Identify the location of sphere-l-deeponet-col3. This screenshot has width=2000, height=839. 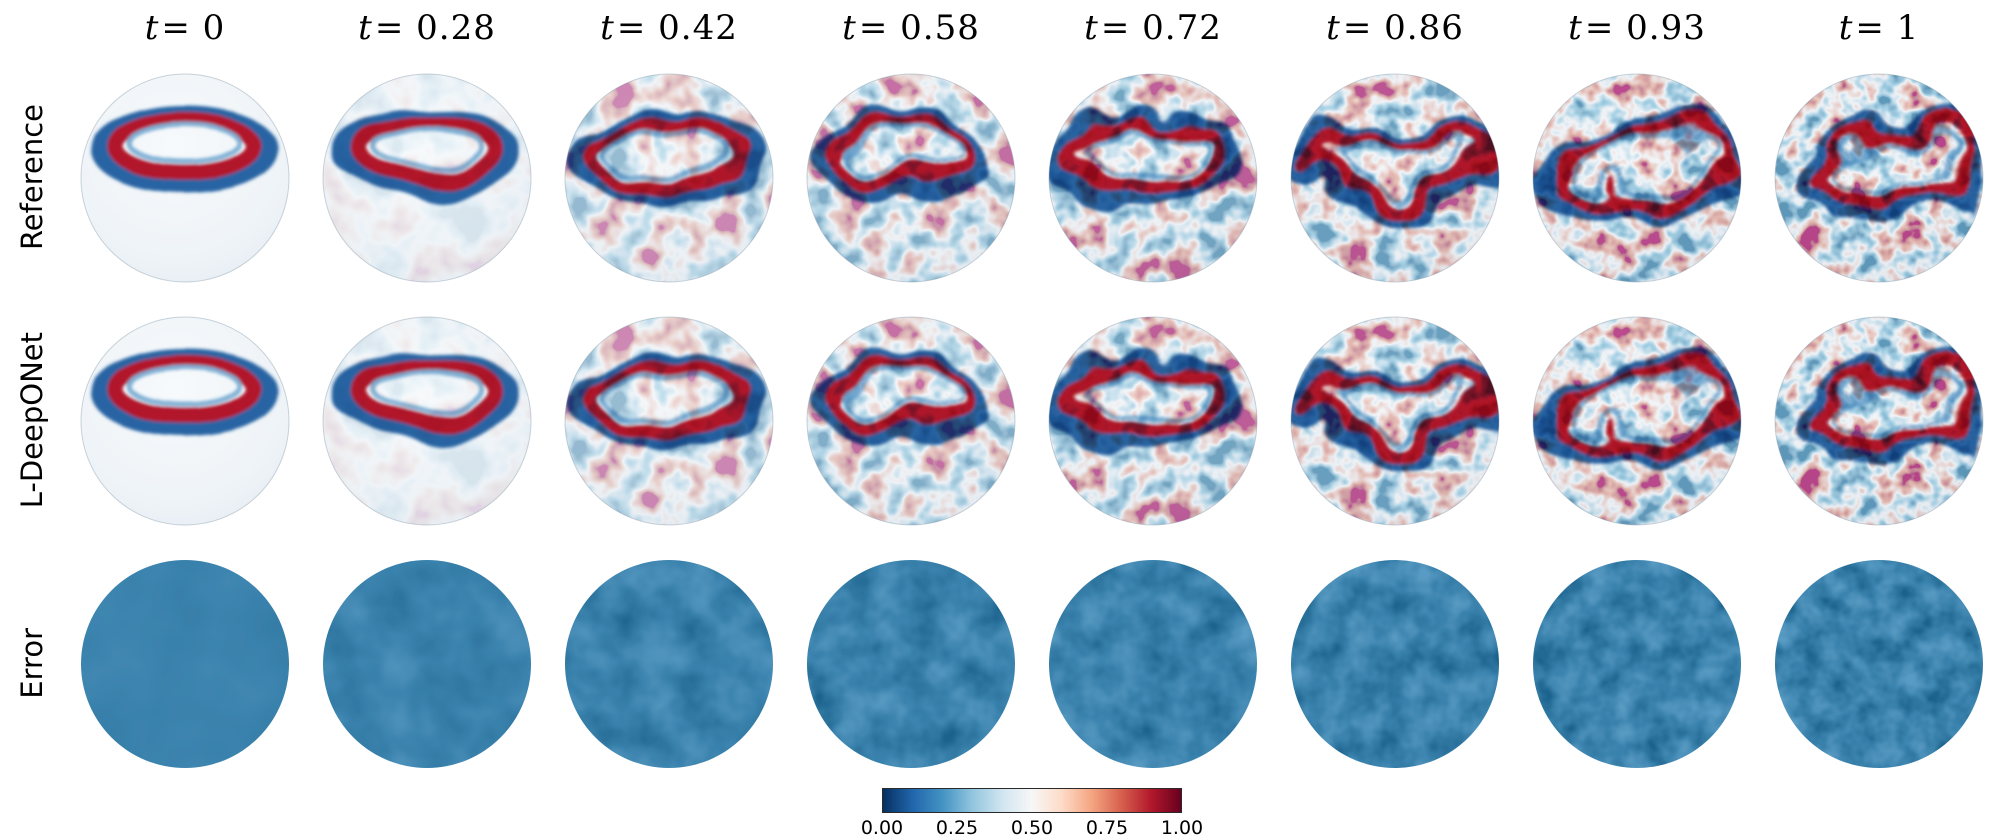
(911, 420).